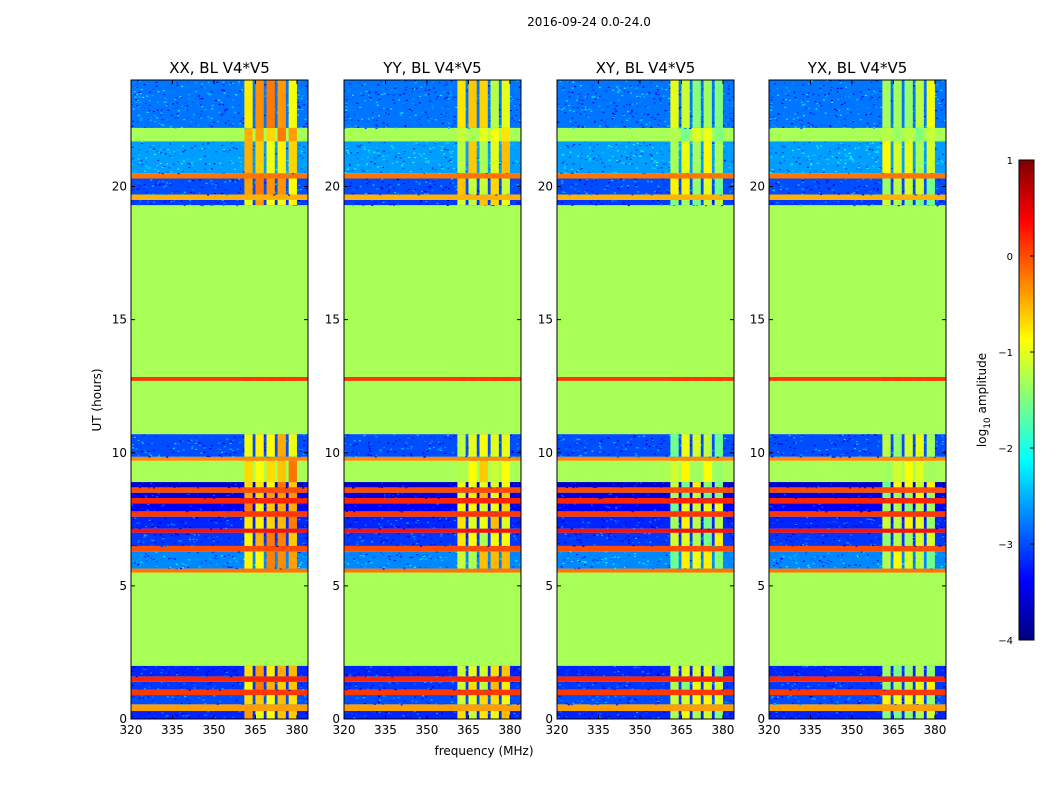 This screenshot has height=800, width=1050. What do you see at coordinates (119, 187) in the screenshot?
I see `y-tick-label: 20` at bounding box center [119, 187].